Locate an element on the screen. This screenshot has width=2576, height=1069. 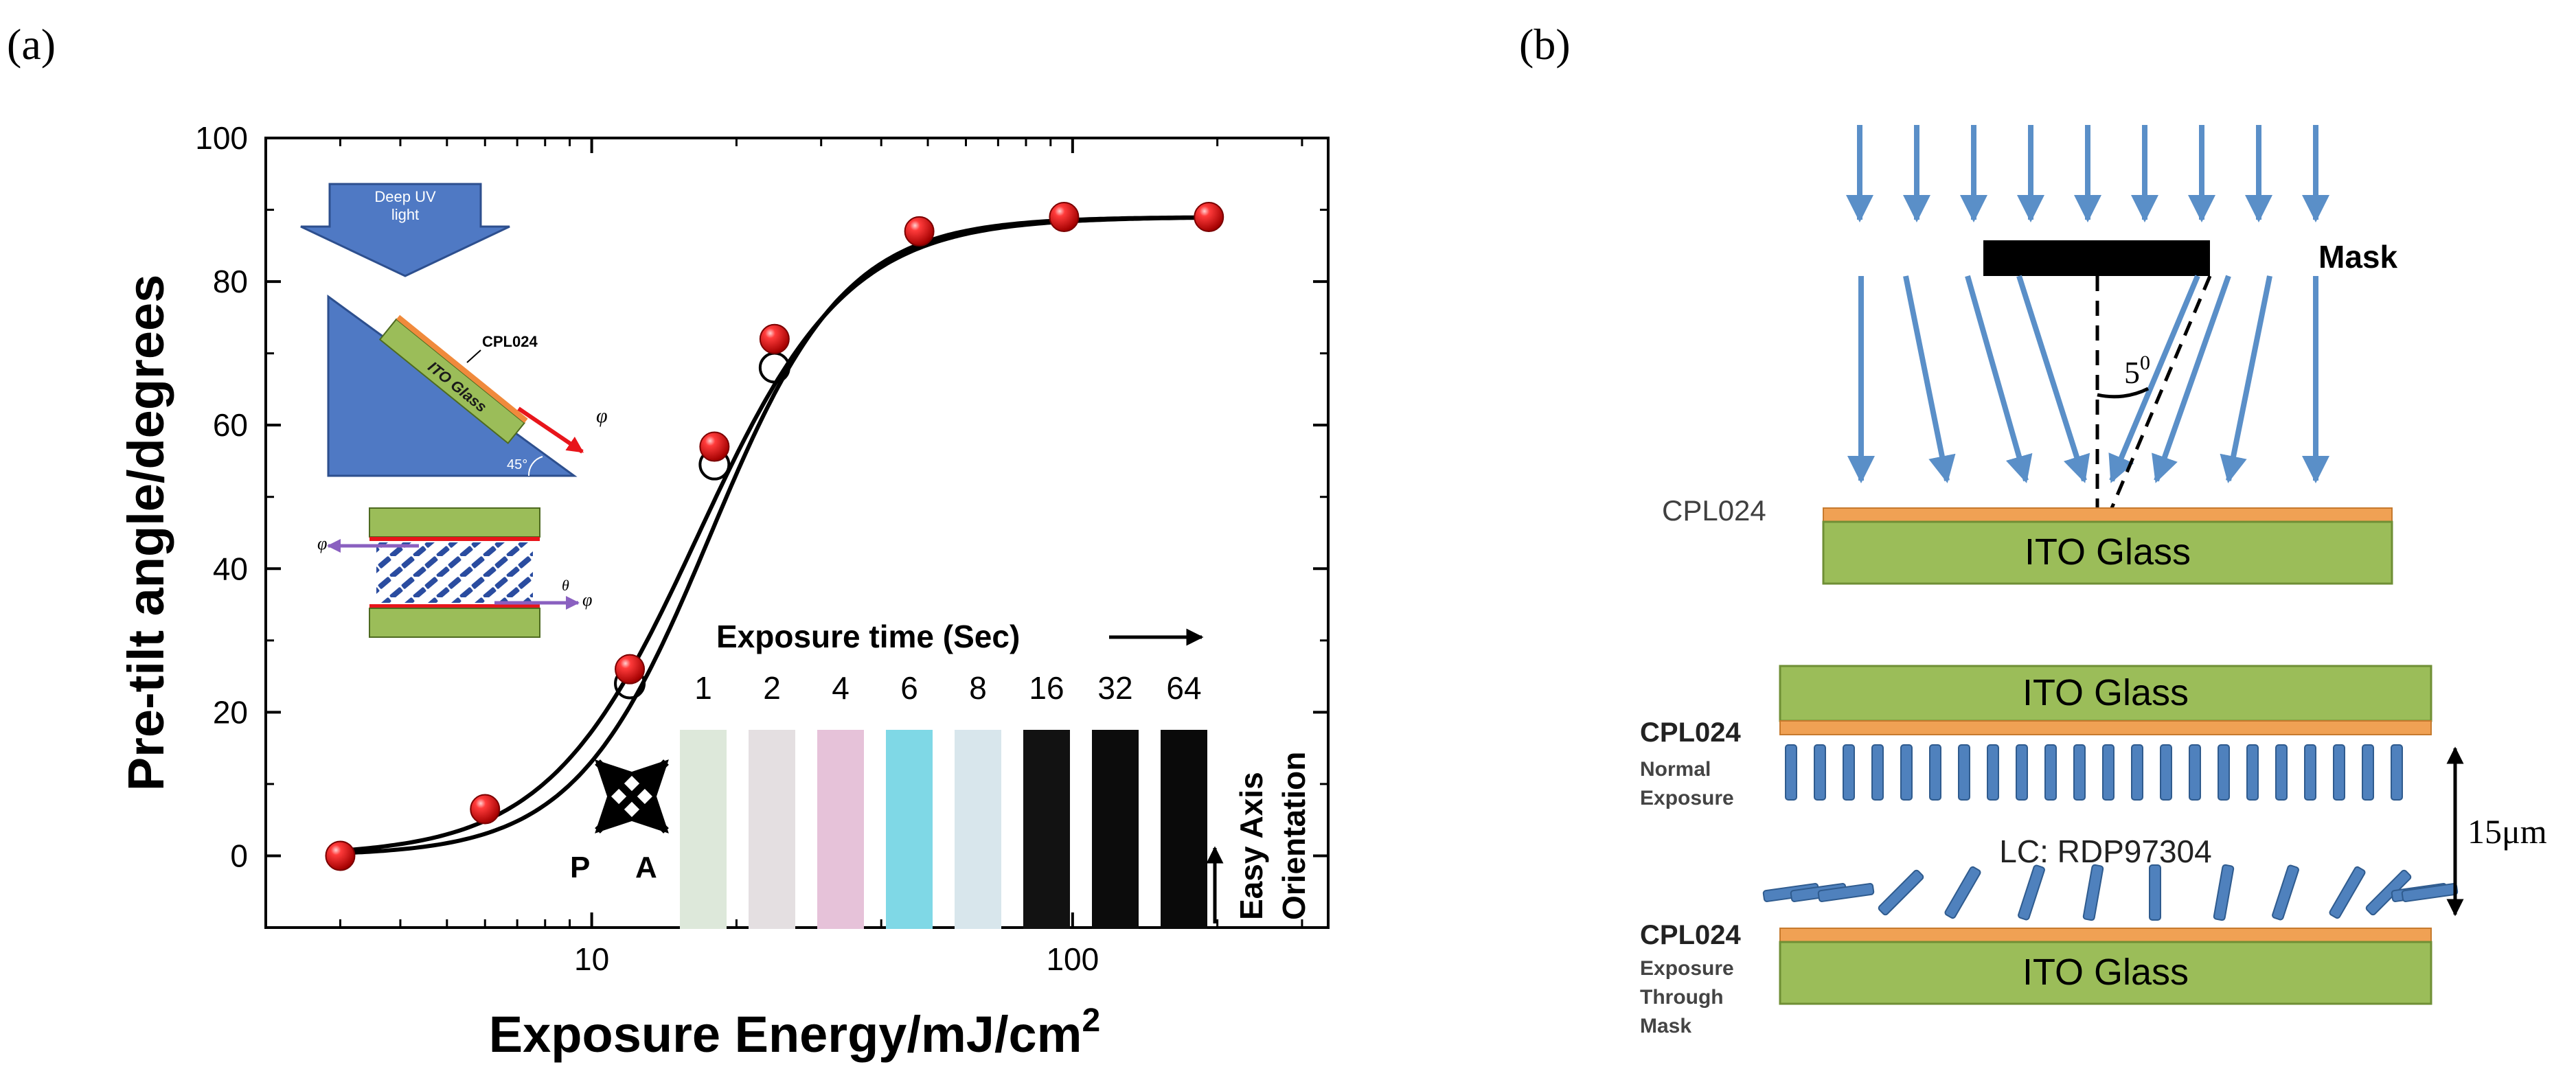
phi-label-left: φ is located at coordinates (322, 543).